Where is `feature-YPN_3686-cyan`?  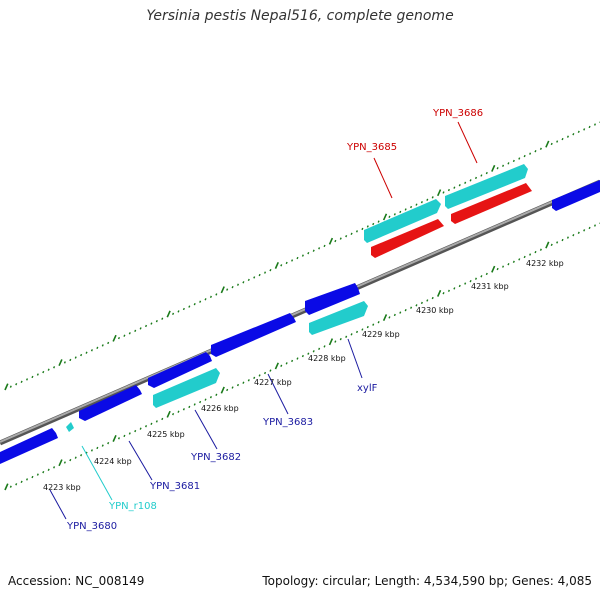 feature-YPN_3686-cyan is located at coordinates (486, 186).